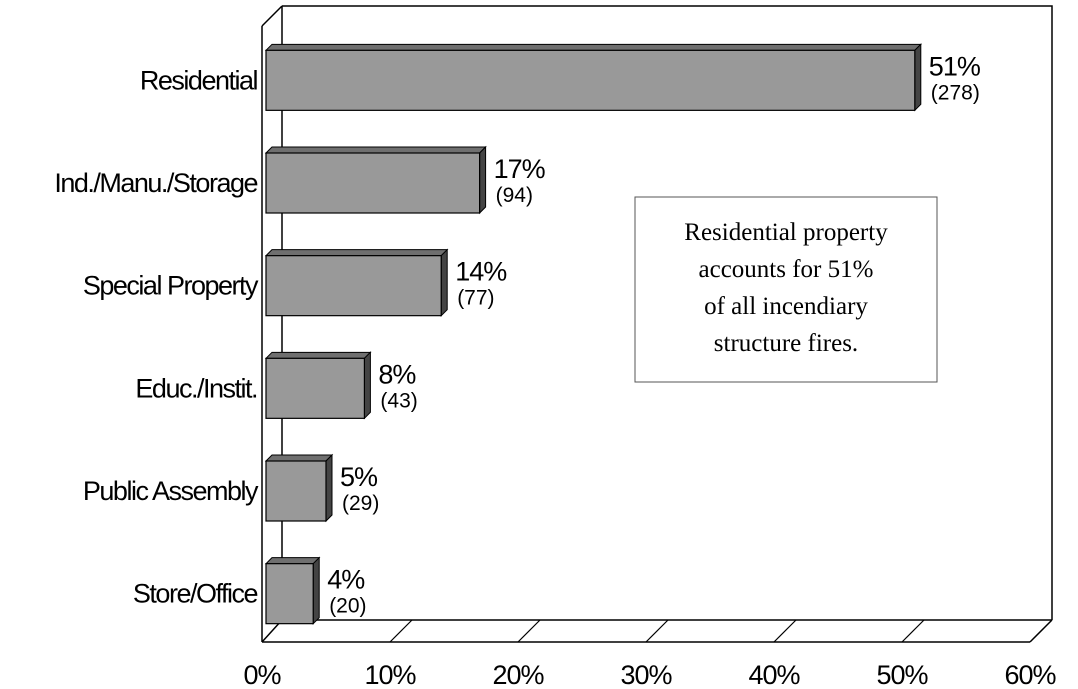  I want to click on x-tick-label: 60%, so click(1030, 674).